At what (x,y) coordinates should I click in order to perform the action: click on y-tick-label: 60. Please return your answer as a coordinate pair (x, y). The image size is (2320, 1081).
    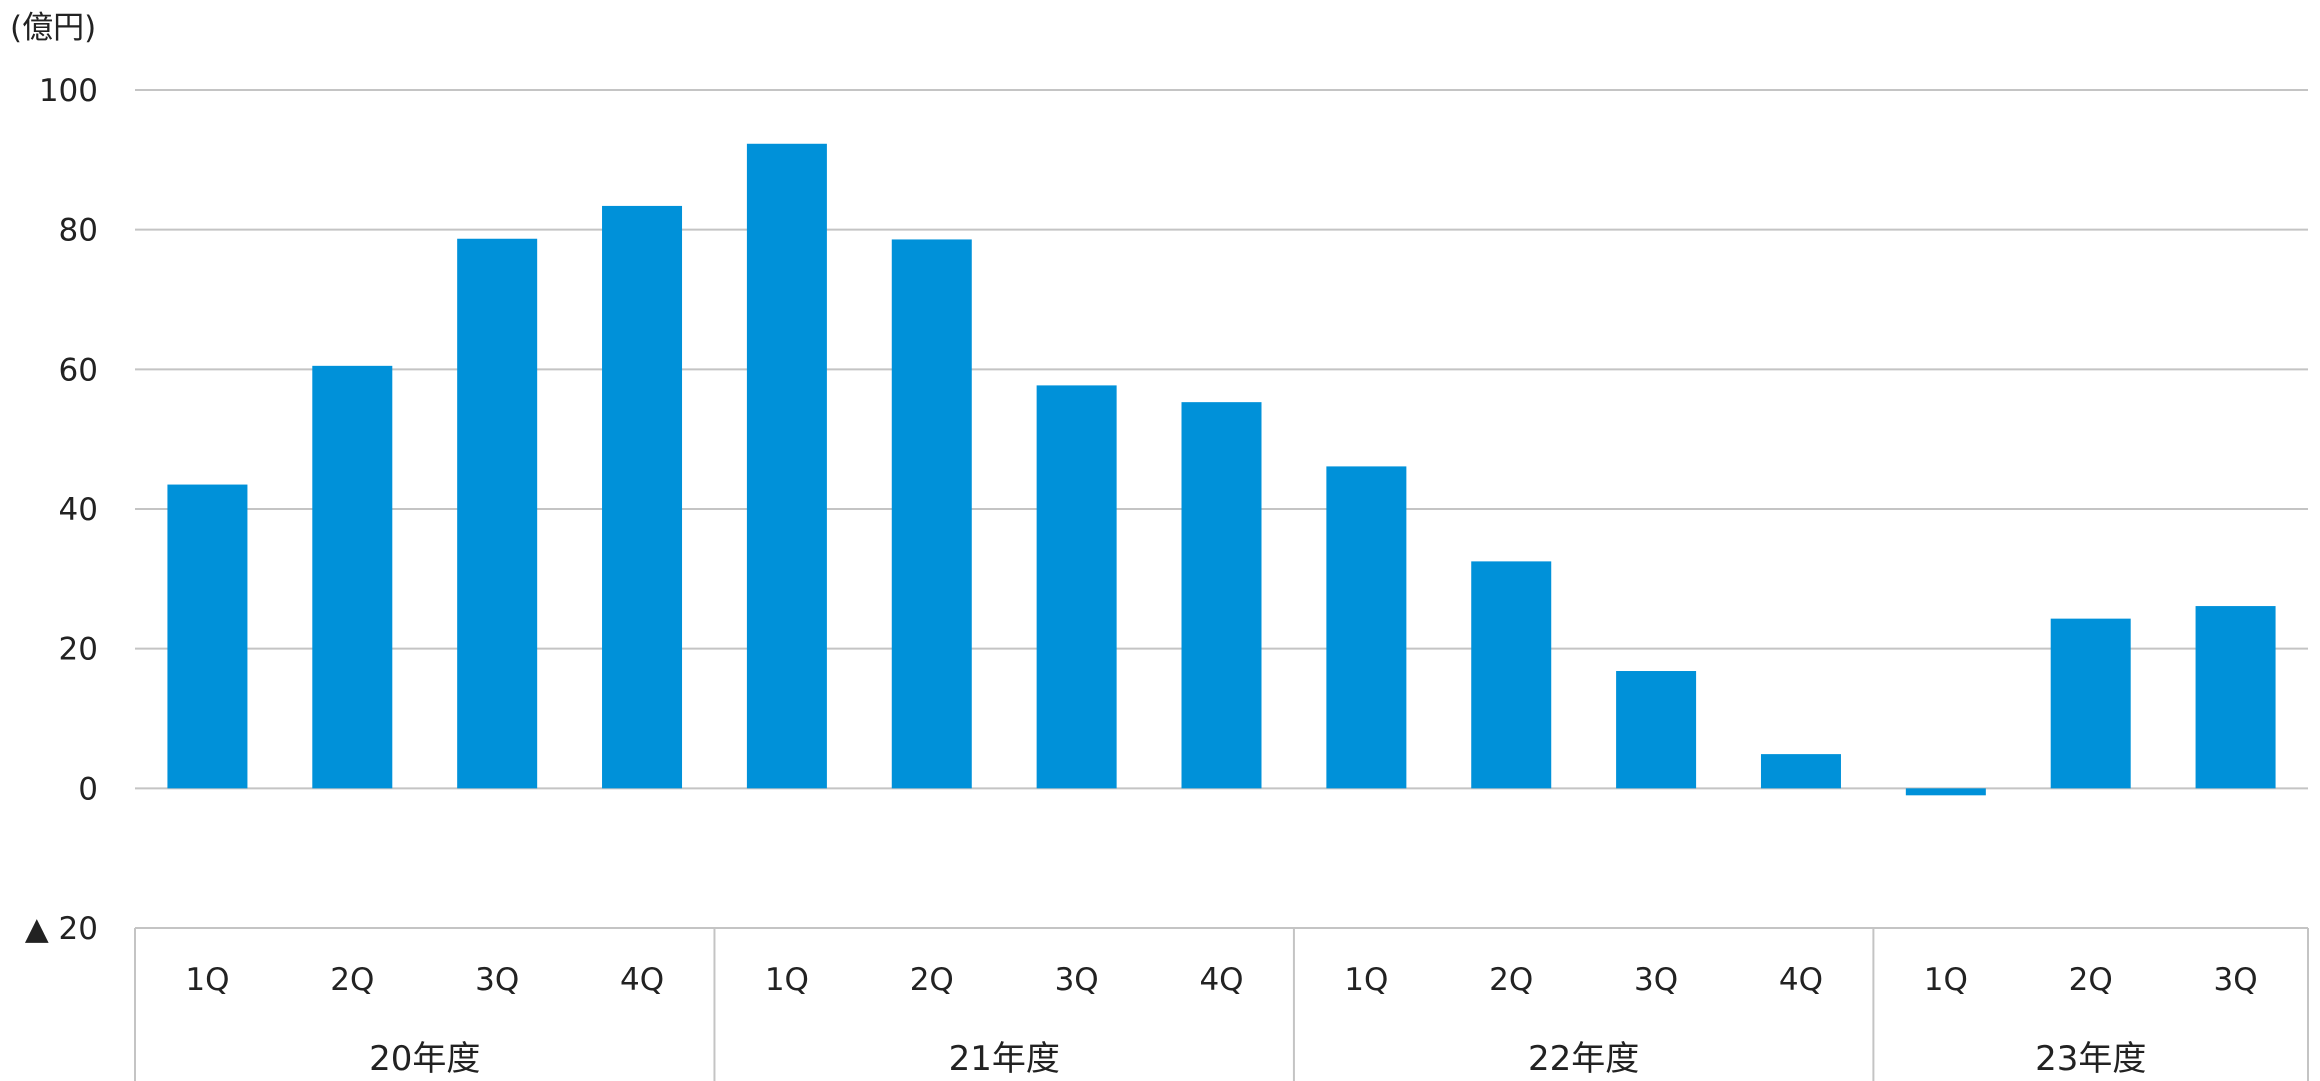
    Looking at the image, I should click on (78, 370).